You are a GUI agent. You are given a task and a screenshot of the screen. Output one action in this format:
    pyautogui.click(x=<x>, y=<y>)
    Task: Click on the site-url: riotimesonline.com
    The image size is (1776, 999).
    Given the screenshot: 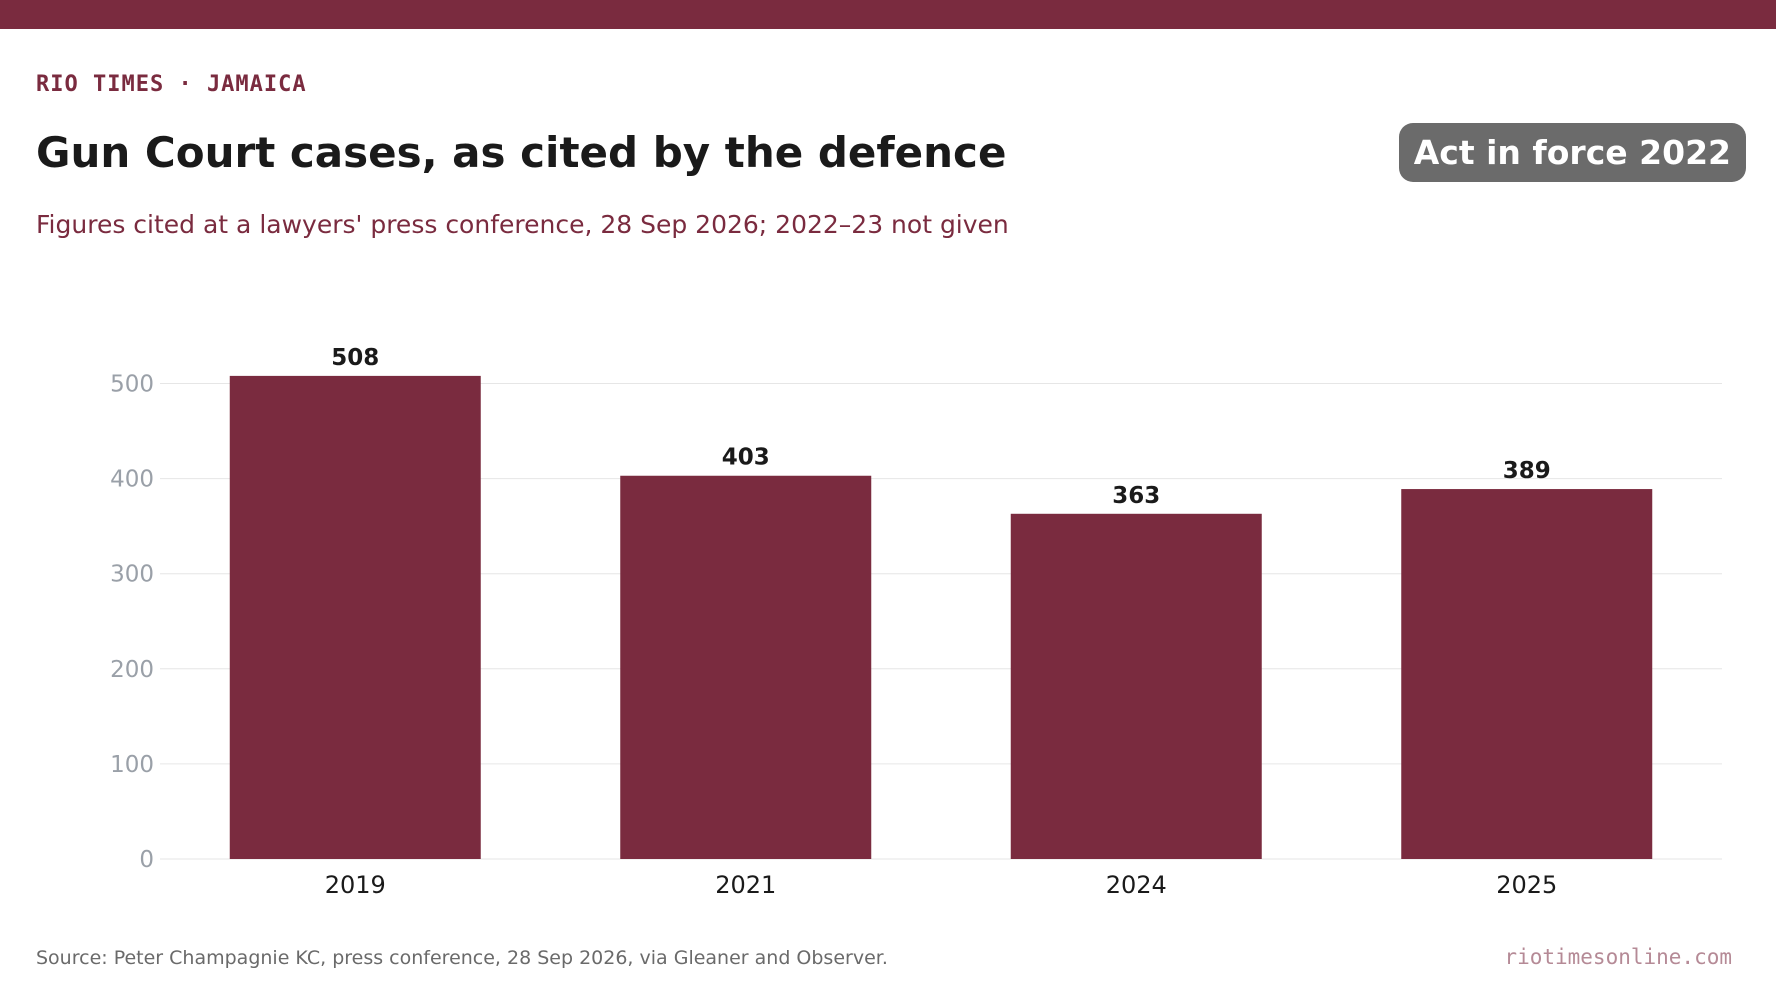 What is the action you would take?
    pyautogui.click(x=1618, y=957)
    